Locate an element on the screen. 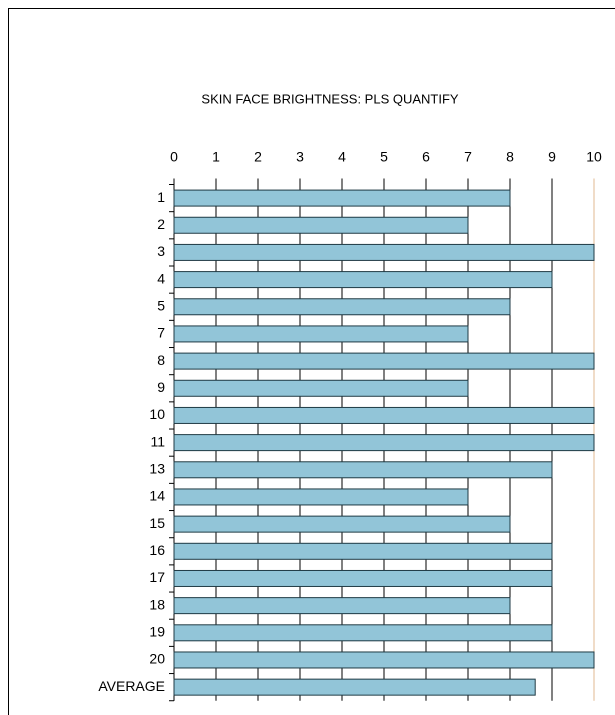 The height and width of the screenshot is (715, 615). x-tick-label: 2 is located at coordinates (258, 157).